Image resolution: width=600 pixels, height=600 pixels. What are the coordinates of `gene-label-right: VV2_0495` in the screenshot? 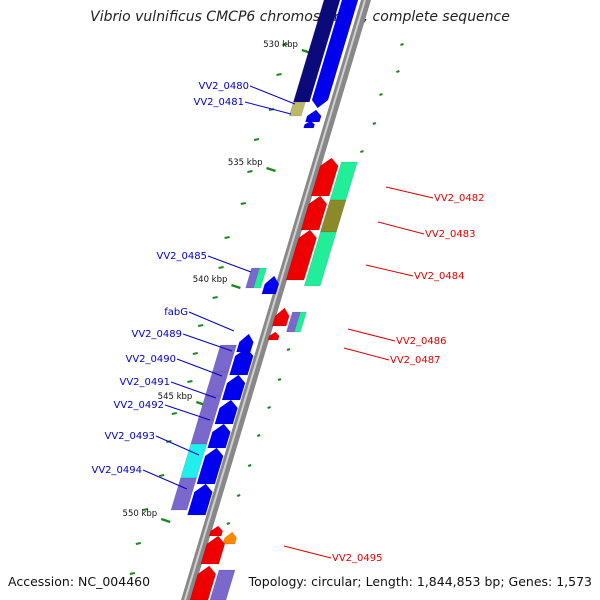 It's located at (357, 558).